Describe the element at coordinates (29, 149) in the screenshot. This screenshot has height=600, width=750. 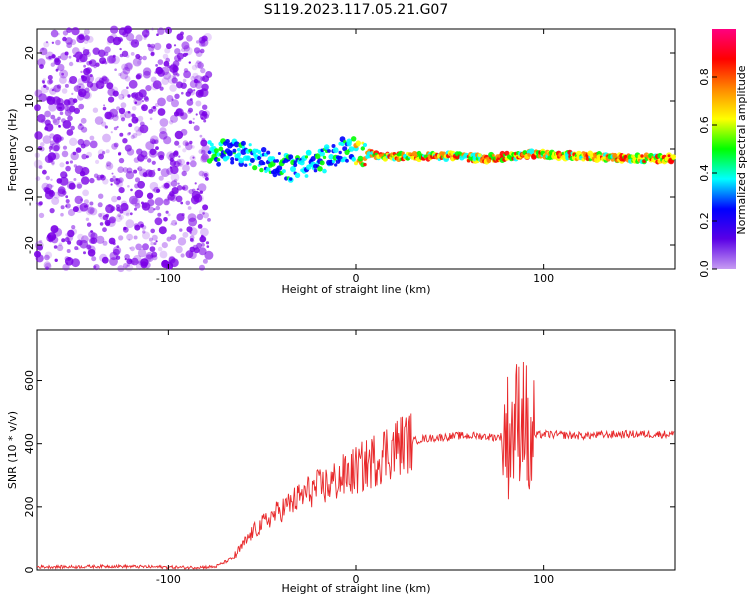
I see `y-tick-label: 0` at that location.